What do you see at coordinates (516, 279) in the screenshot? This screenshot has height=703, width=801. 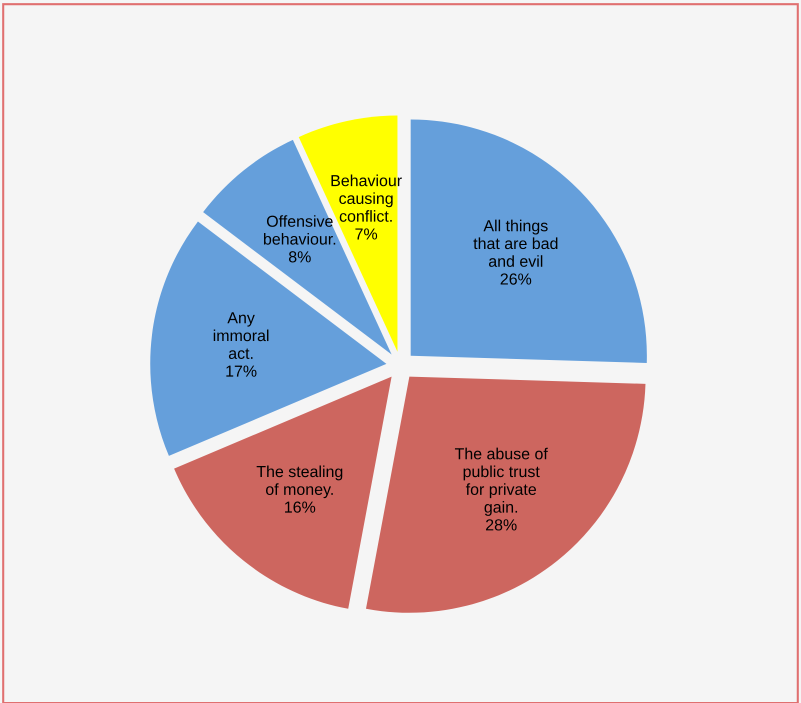 I see `data-label: 26%` at bounding box center [516, 279].